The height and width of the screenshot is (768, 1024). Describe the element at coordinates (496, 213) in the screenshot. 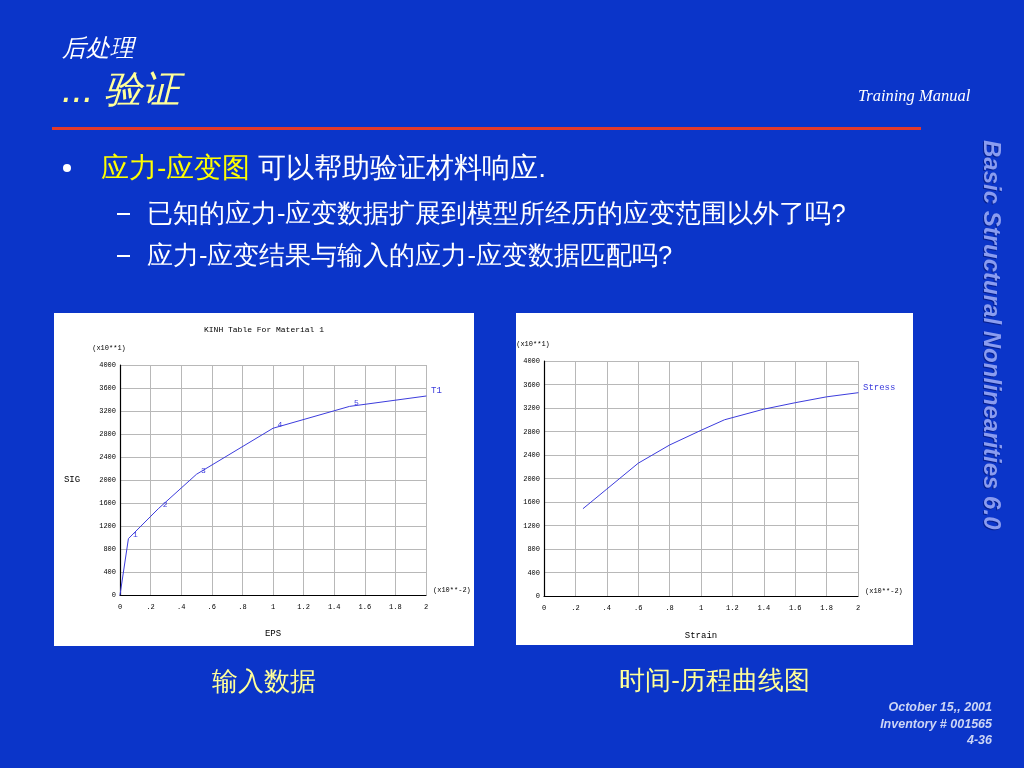

I see `text: 已知的应力-应变数据扩展到模型所经历的应变范围以外了吗?` at that location.